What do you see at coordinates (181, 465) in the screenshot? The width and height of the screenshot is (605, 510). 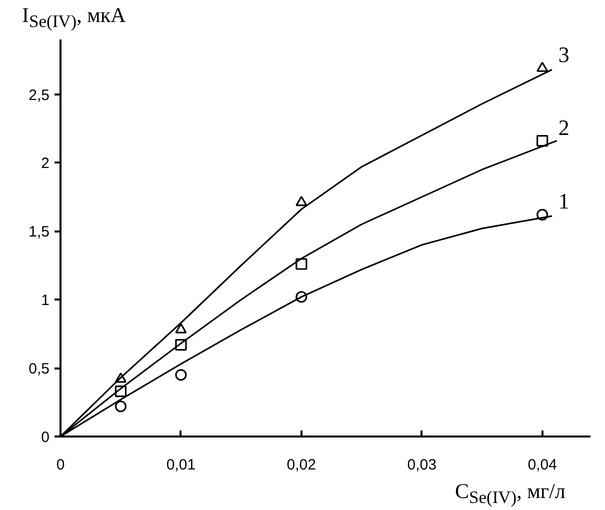 I see `x-tick-label: 0,01` at bounding box center [181, 465].